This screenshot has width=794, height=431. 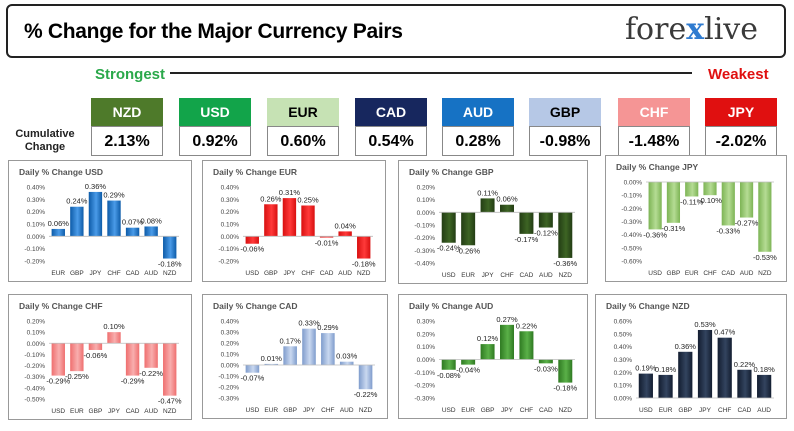 What do you see at coordinates (449, 248) in the screenshot?
I see `data-label: -0.24%` at bounding box center [449, 248].